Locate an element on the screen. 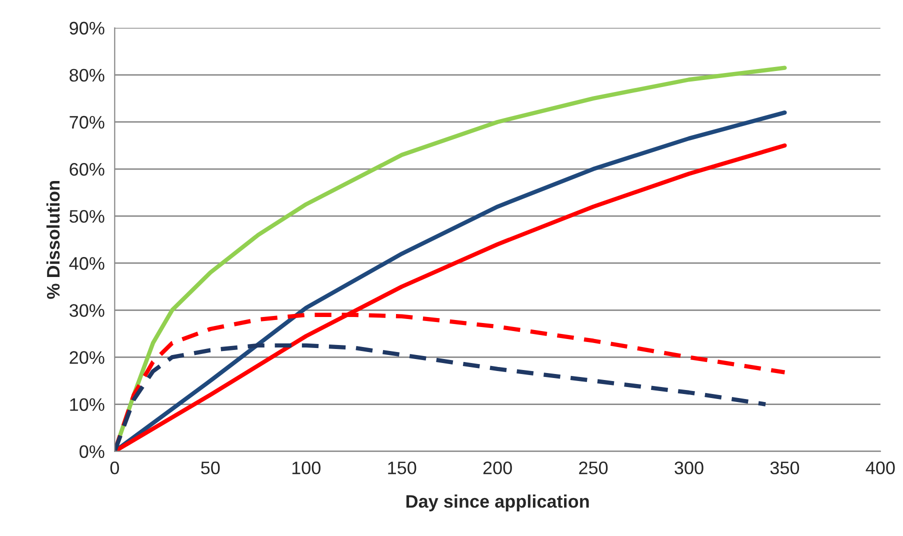 This screenshot has width=903, height=536. y-tick-label: 20% is located at coordinates (87, 357).